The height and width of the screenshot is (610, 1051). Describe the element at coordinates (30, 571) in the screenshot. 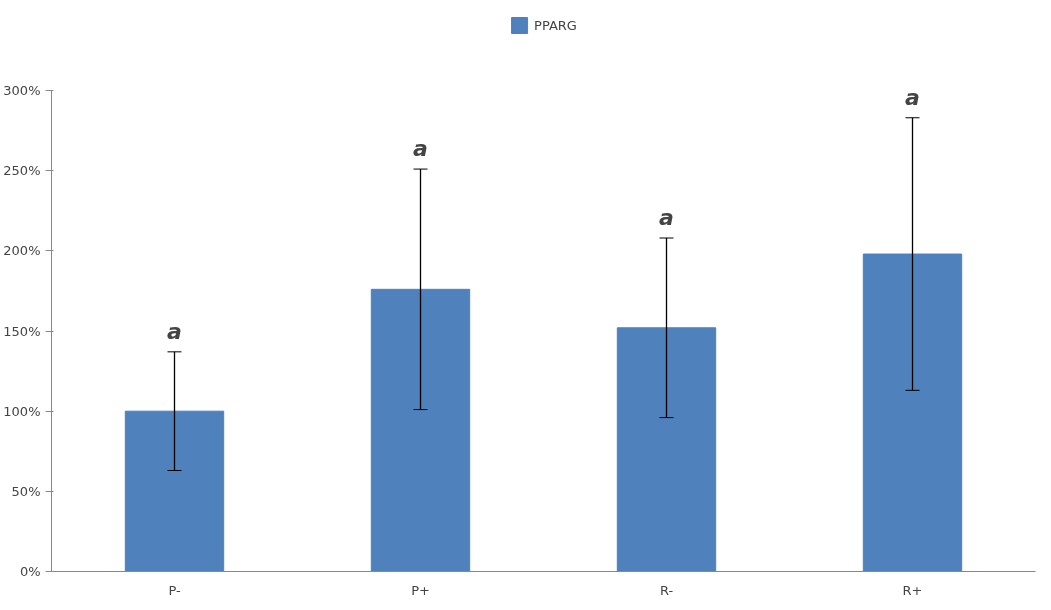

I see `y-tick-label: 0%` at that location.